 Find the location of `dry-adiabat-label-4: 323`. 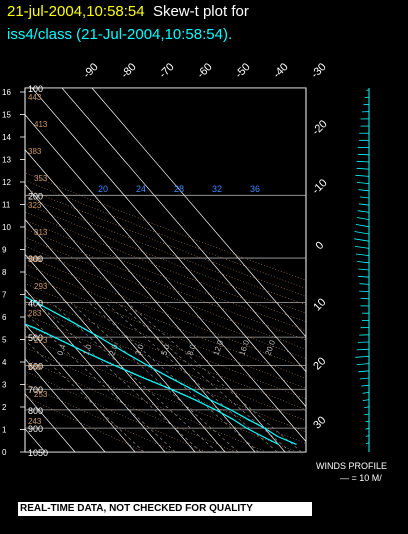

dry-adiabat-label-4: 323 is located at coordinates (35, 205).